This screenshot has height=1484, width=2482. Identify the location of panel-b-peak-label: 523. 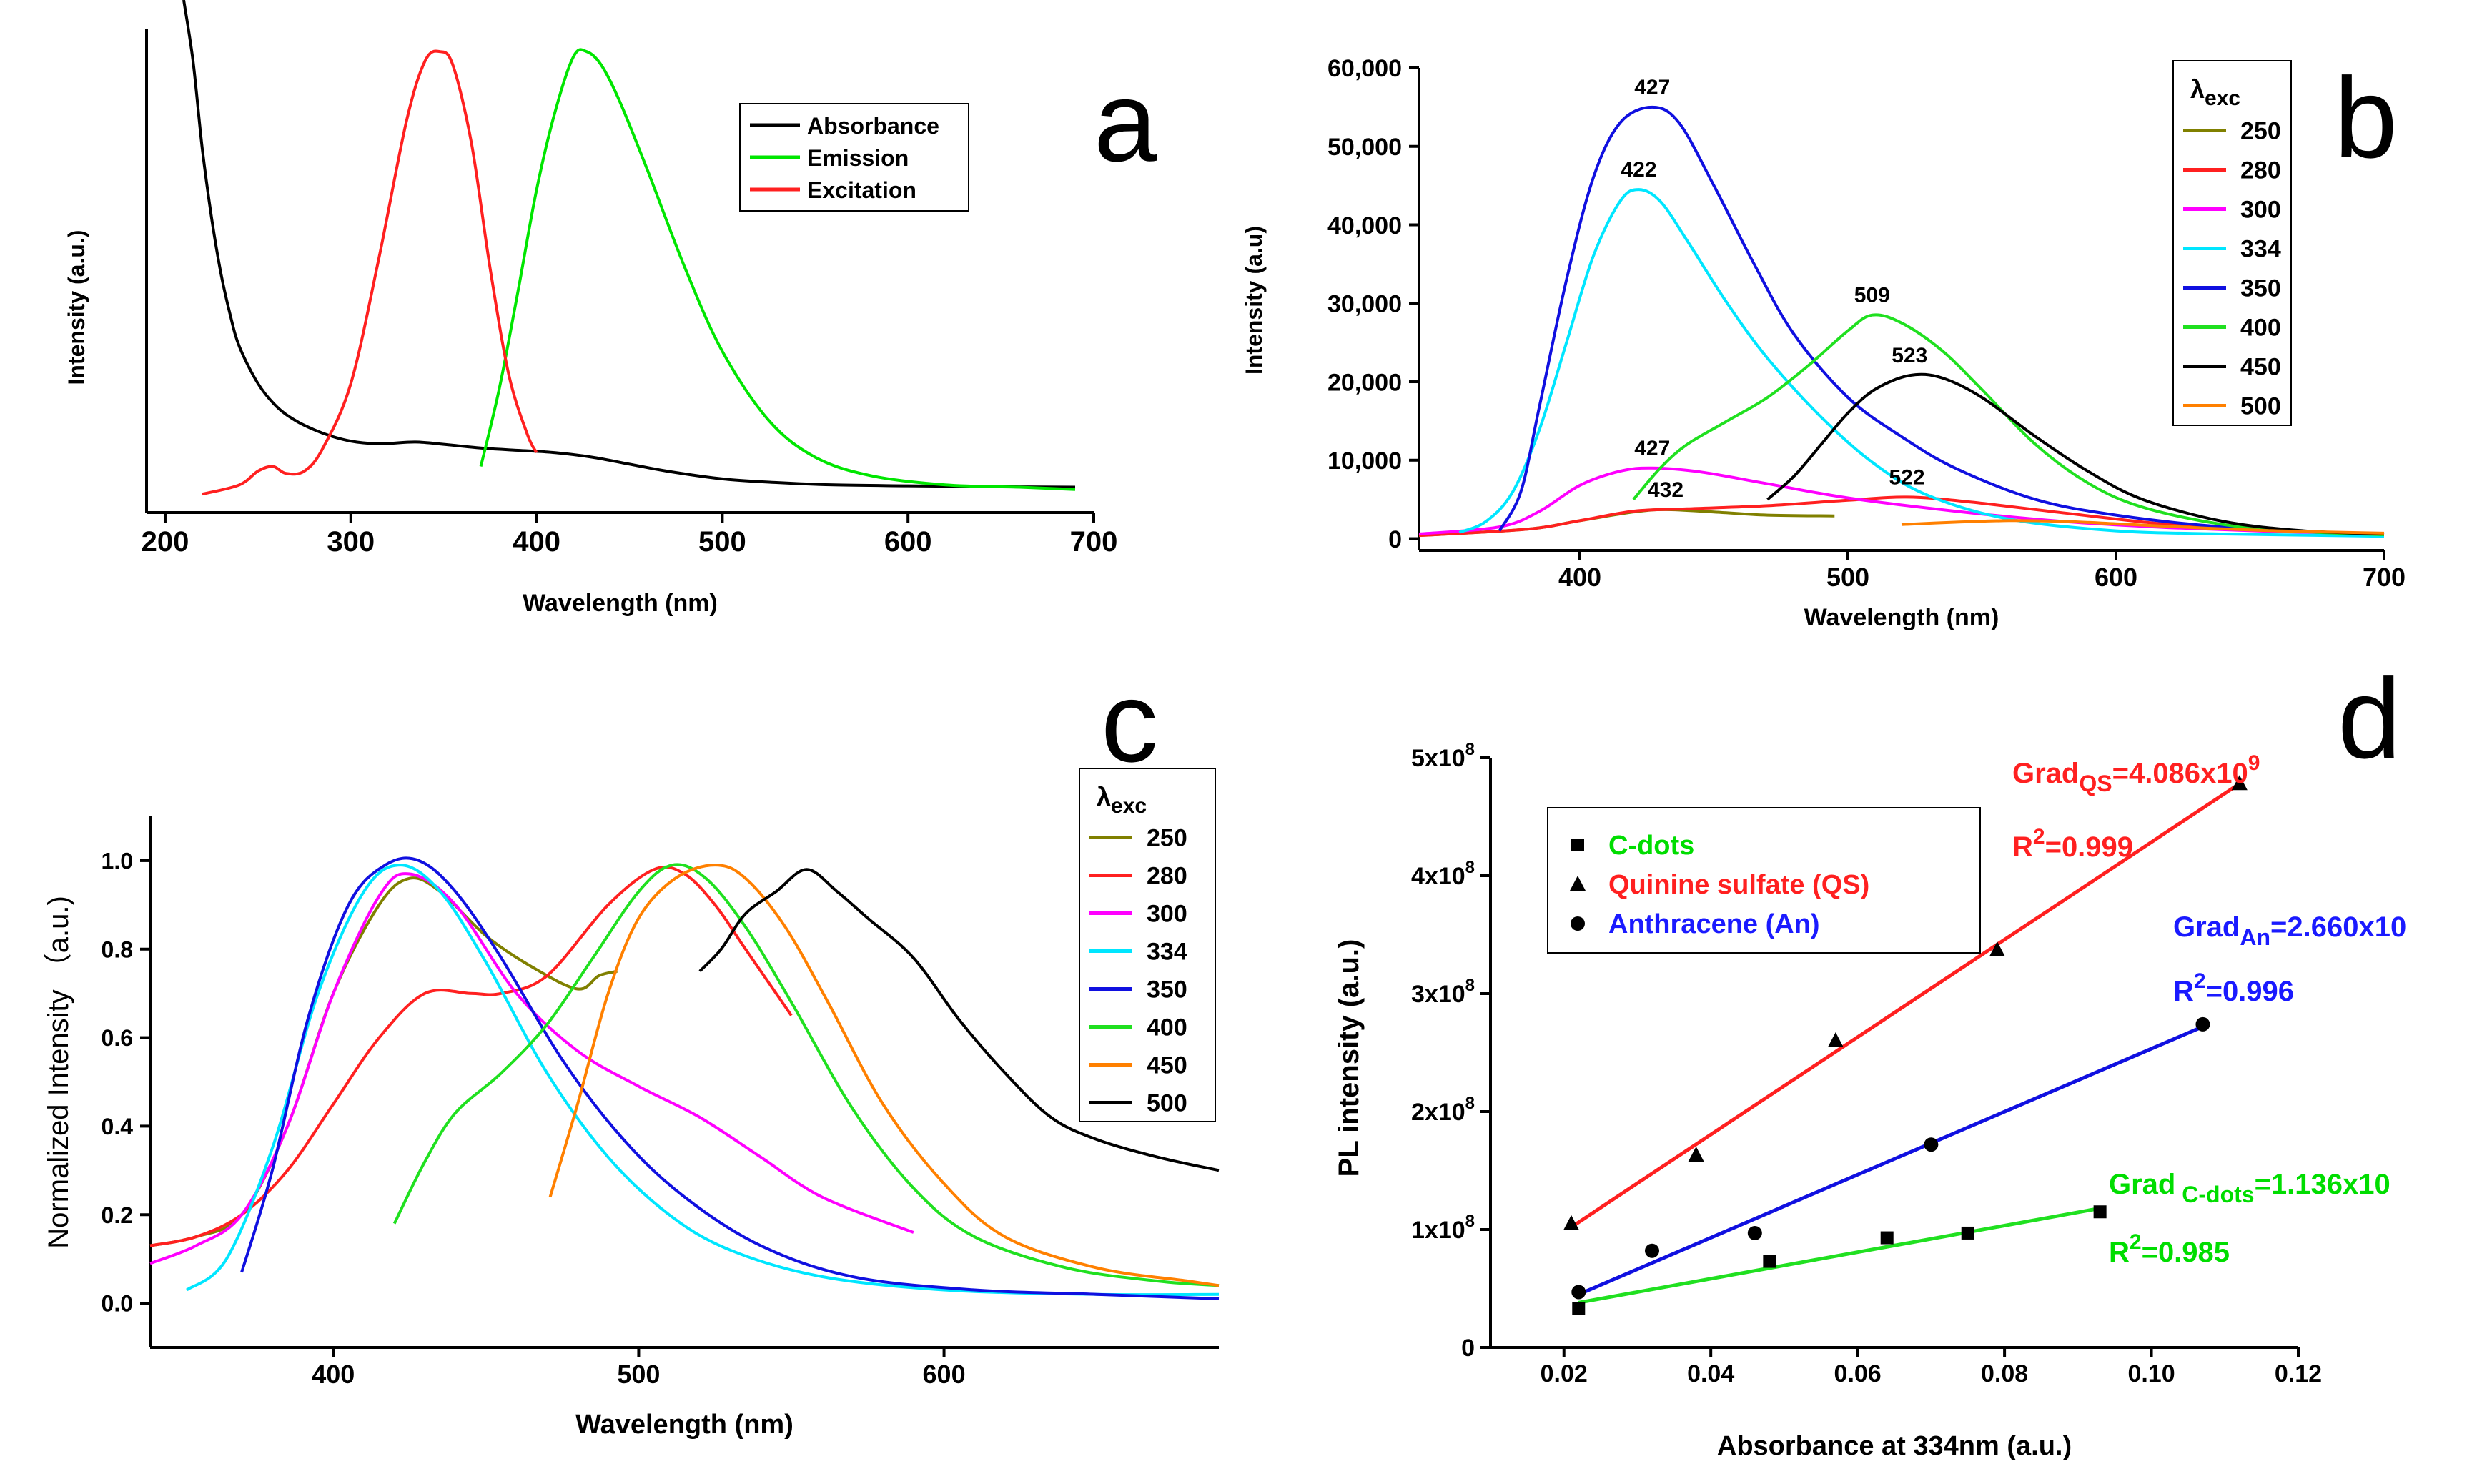
(1909, 355).